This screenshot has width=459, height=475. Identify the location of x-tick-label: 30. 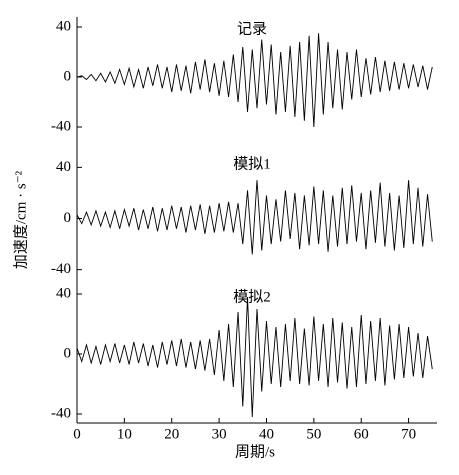
(219, 434).